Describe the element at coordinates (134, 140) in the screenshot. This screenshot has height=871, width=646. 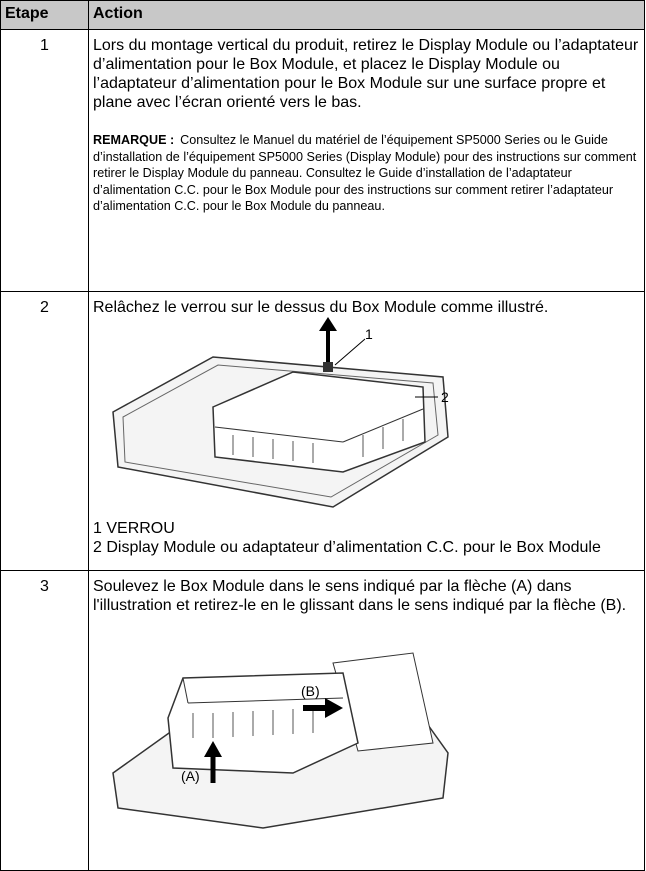
I see `note-label: REMARQUE :` at that location.